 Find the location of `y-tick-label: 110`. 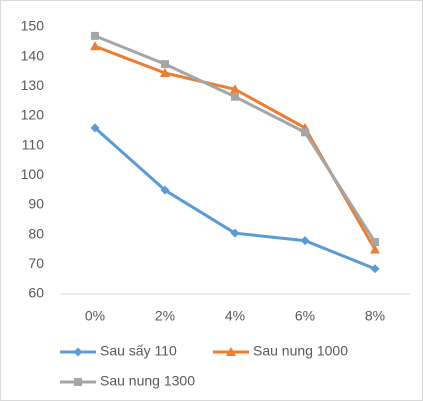

y-tick-label: 110 is located at coordinates (33, 144).